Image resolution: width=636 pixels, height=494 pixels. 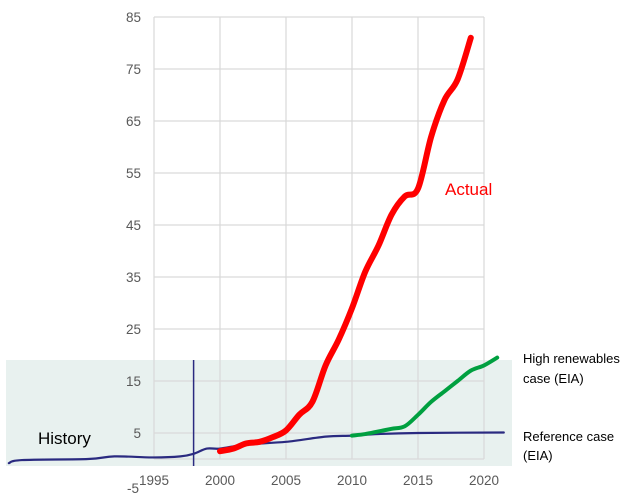 What do you see at coordinates (538, 455) in the screenshot?
I see `reference-label-line2: (EIA)` at bounding box center [538, 455].